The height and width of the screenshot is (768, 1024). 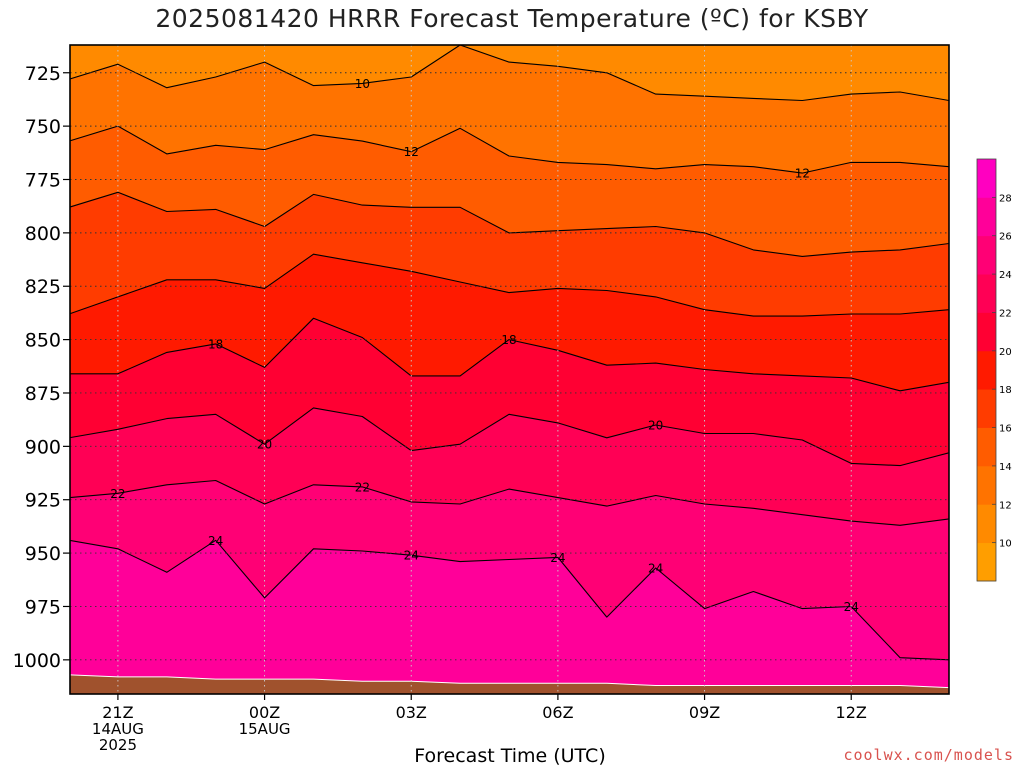 What do you see at coordinates (265, 729) in the screenshot?
I see `x-tick-label: 15AUG` at bounding box center [265, 729].